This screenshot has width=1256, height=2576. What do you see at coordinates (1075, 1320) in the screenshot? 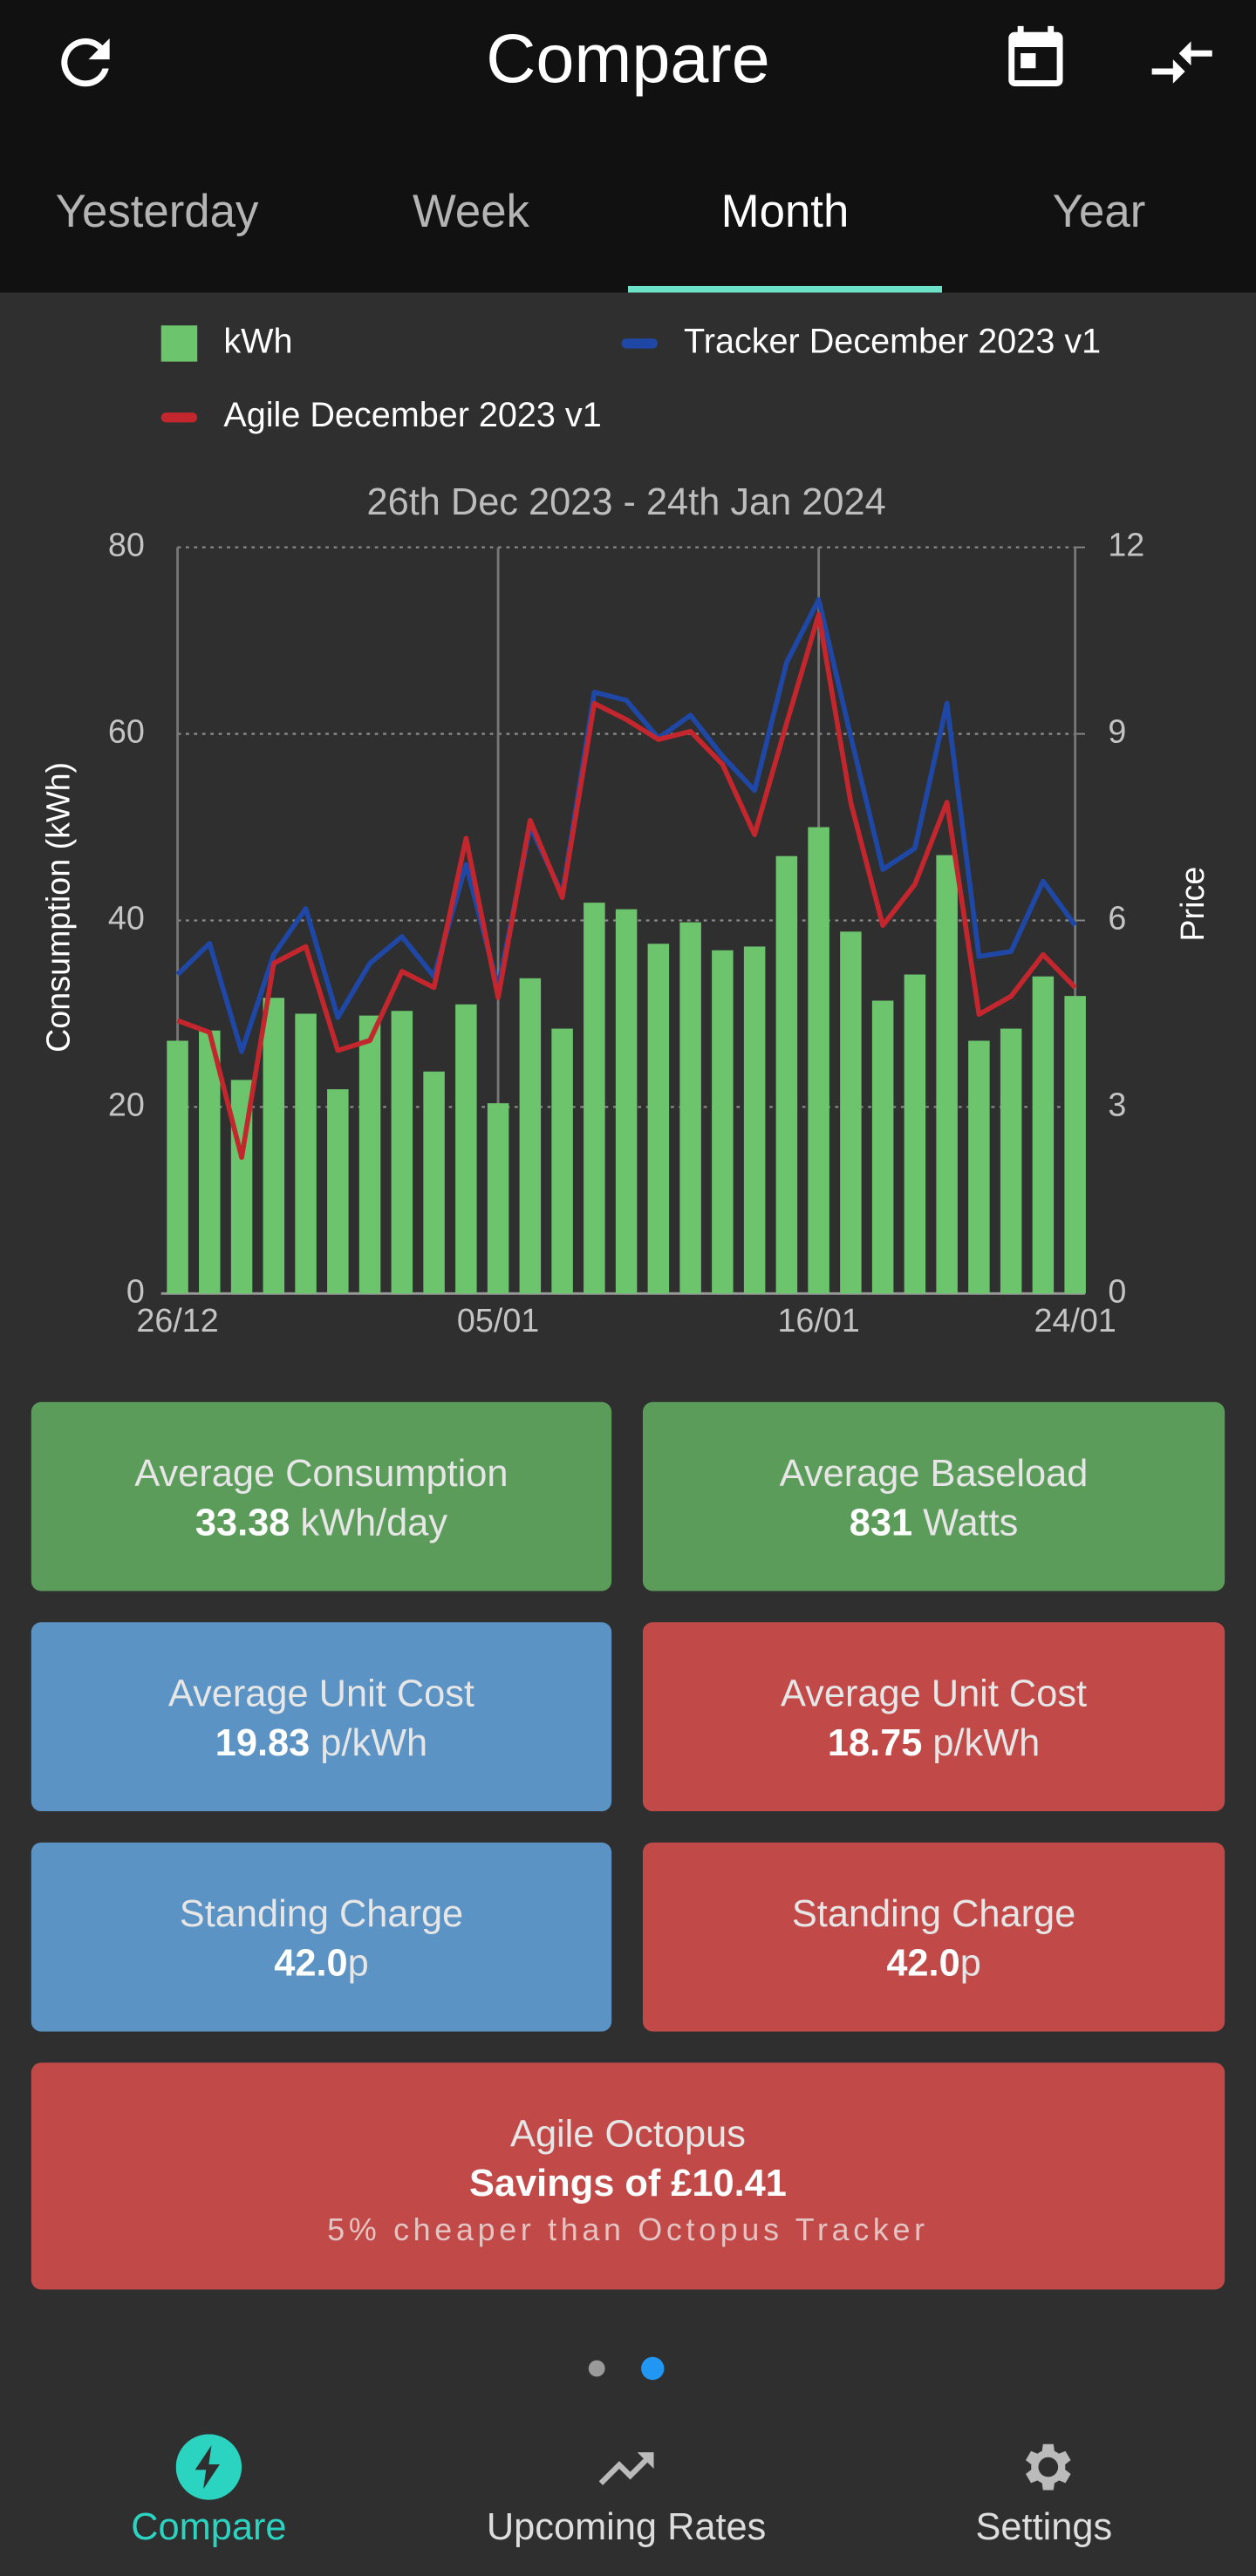
I see `x-tick-label: 24/01` at bounding box center [1075, 1320].